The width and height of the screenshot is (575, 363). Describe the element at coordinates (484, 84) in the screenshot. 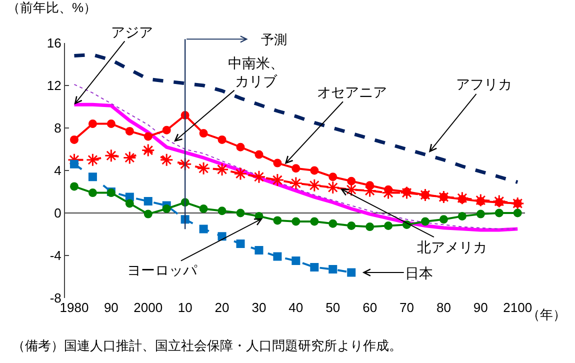

I see `annotation: アフリカ` at that location.